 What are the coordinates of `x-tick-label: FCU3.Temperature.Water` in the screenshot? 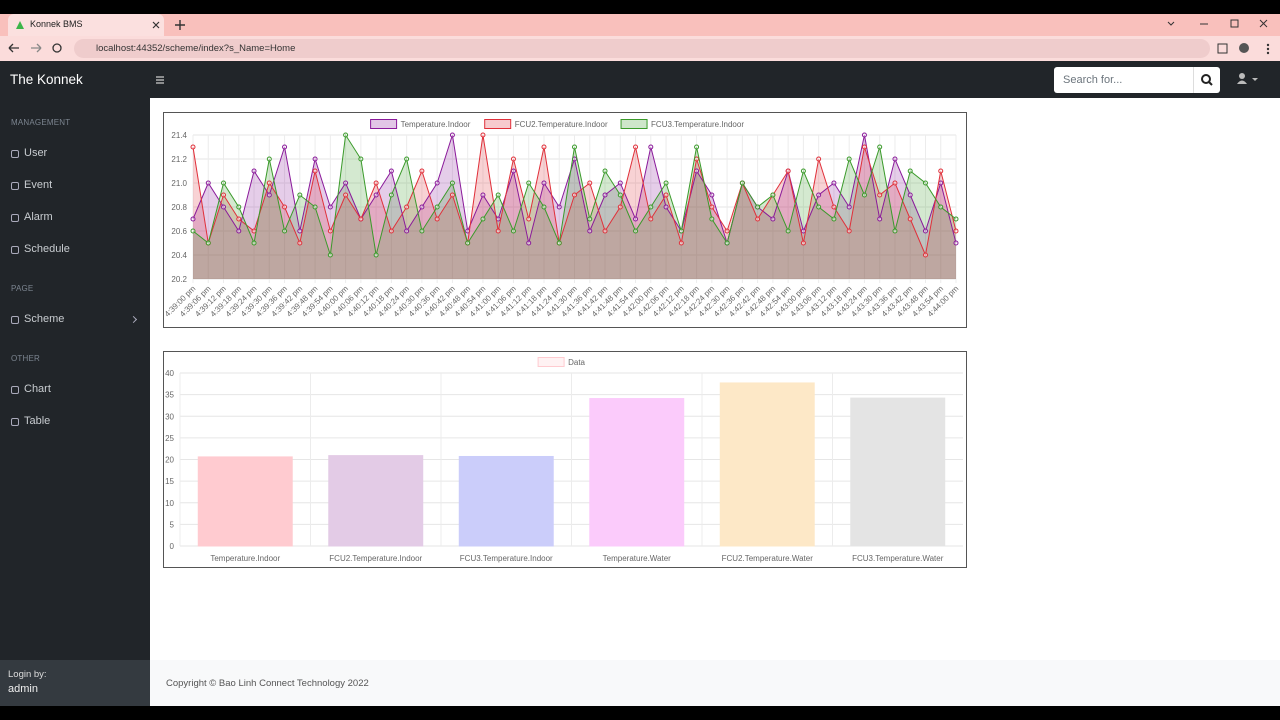 It's located at (898, 558).